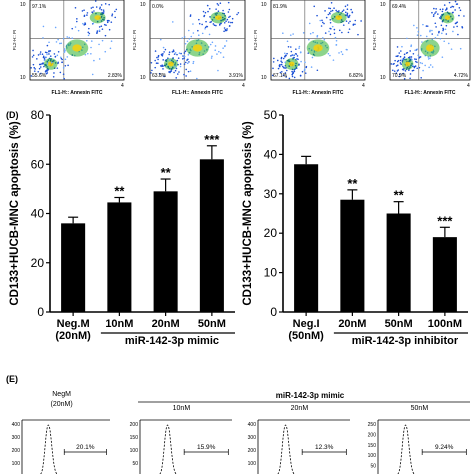  Describe the element at coordinates (280, 7) in the screenshot. I see `quadrant-ul-pct: 81.9%` at that location.